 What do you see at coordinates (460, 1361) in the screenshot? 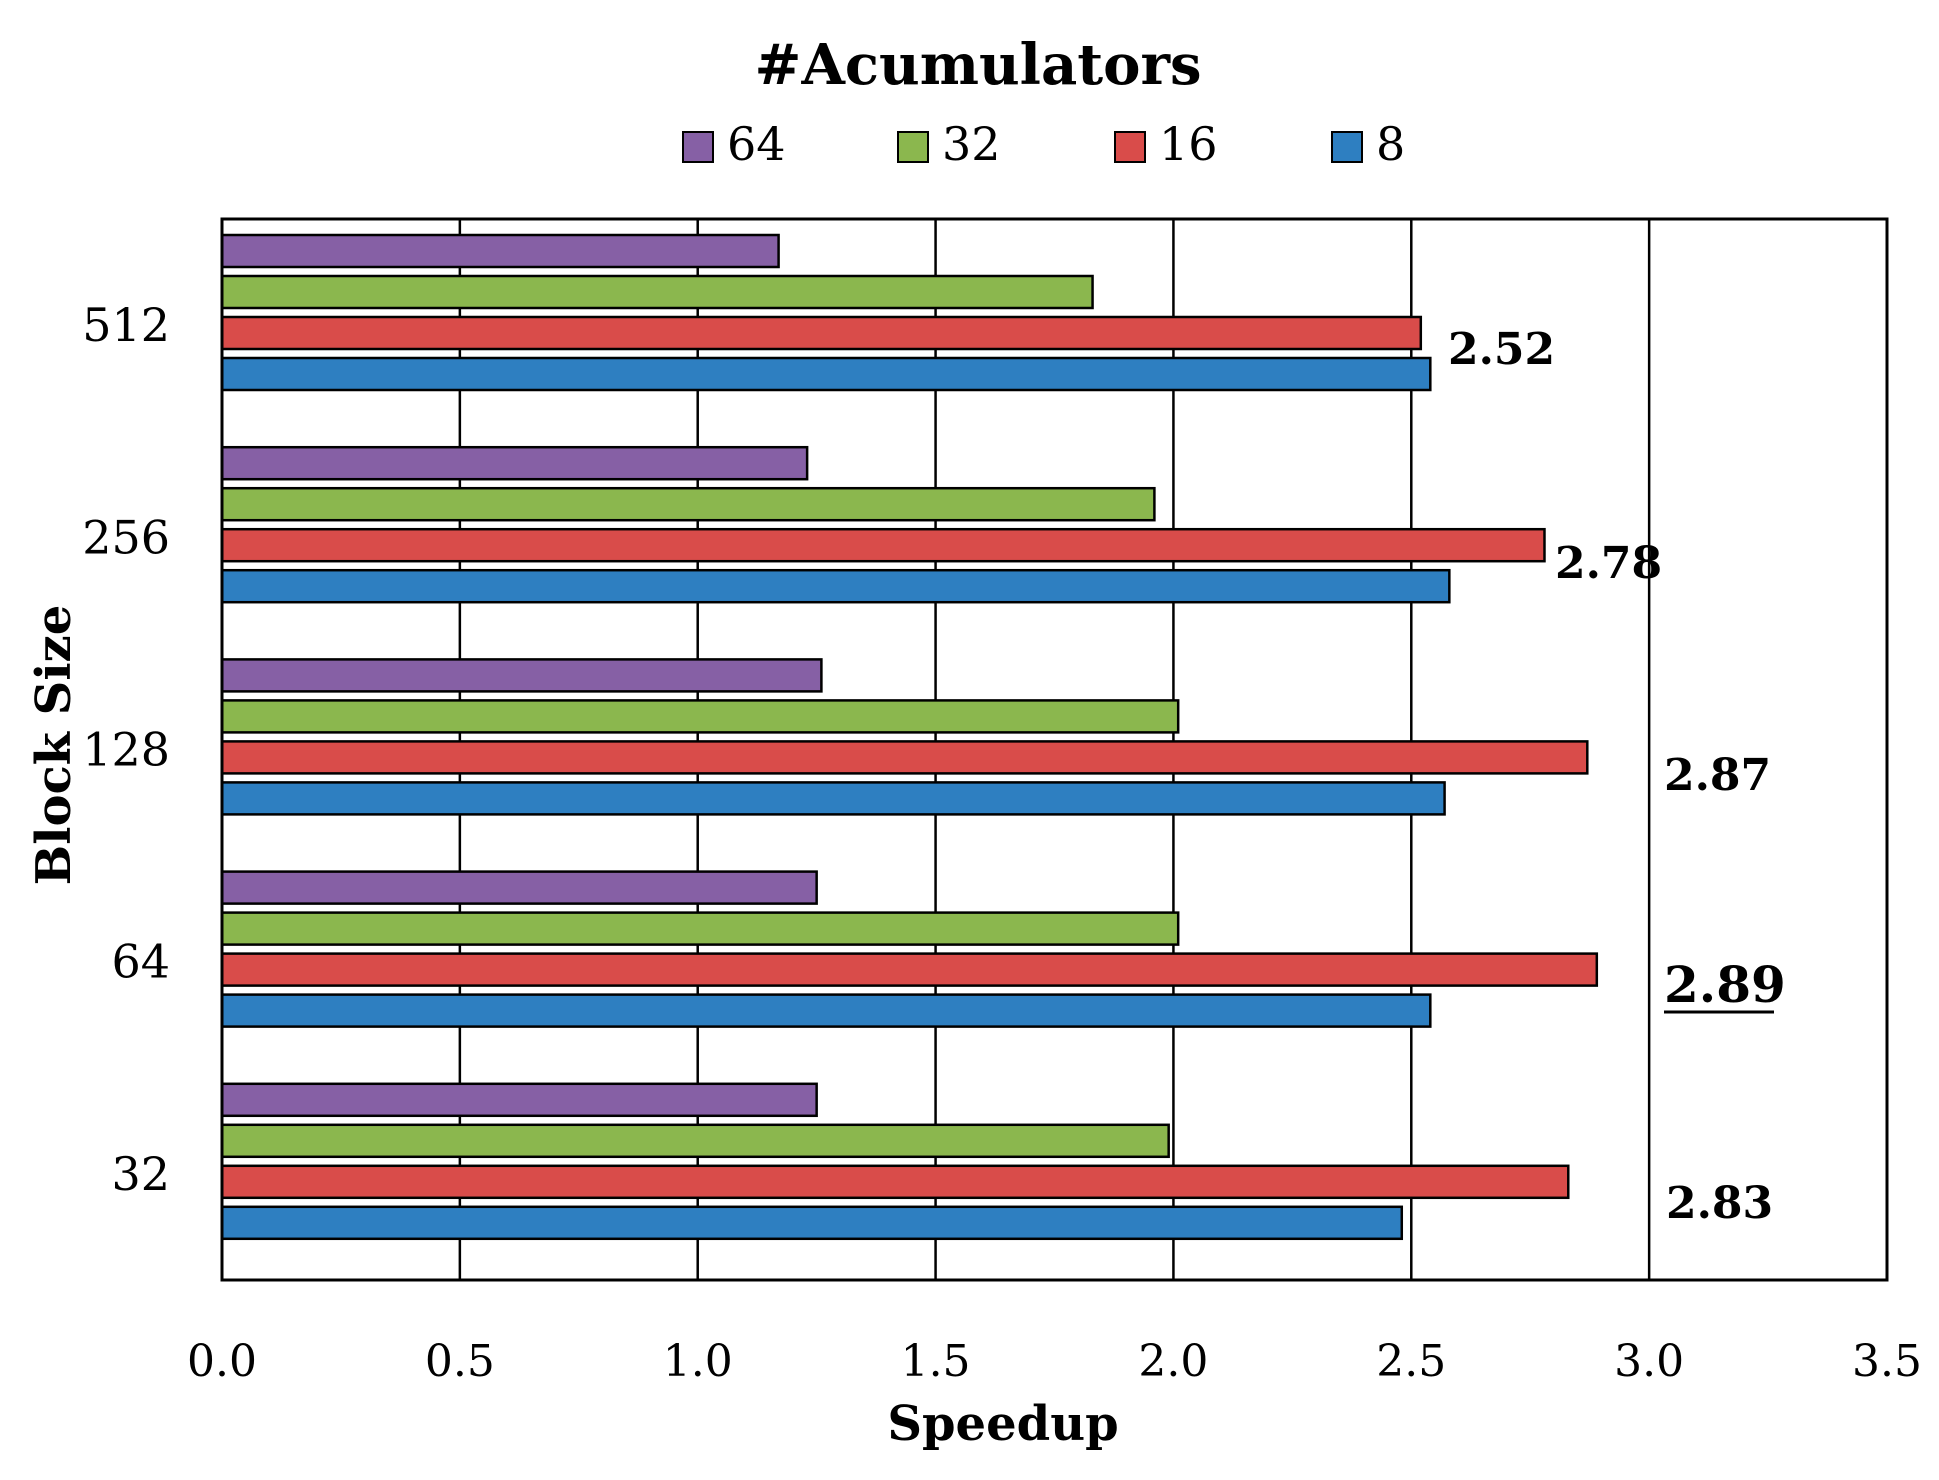
I see `x-tick-label-0.5: 0.5` at bounding box center [460, 1361].